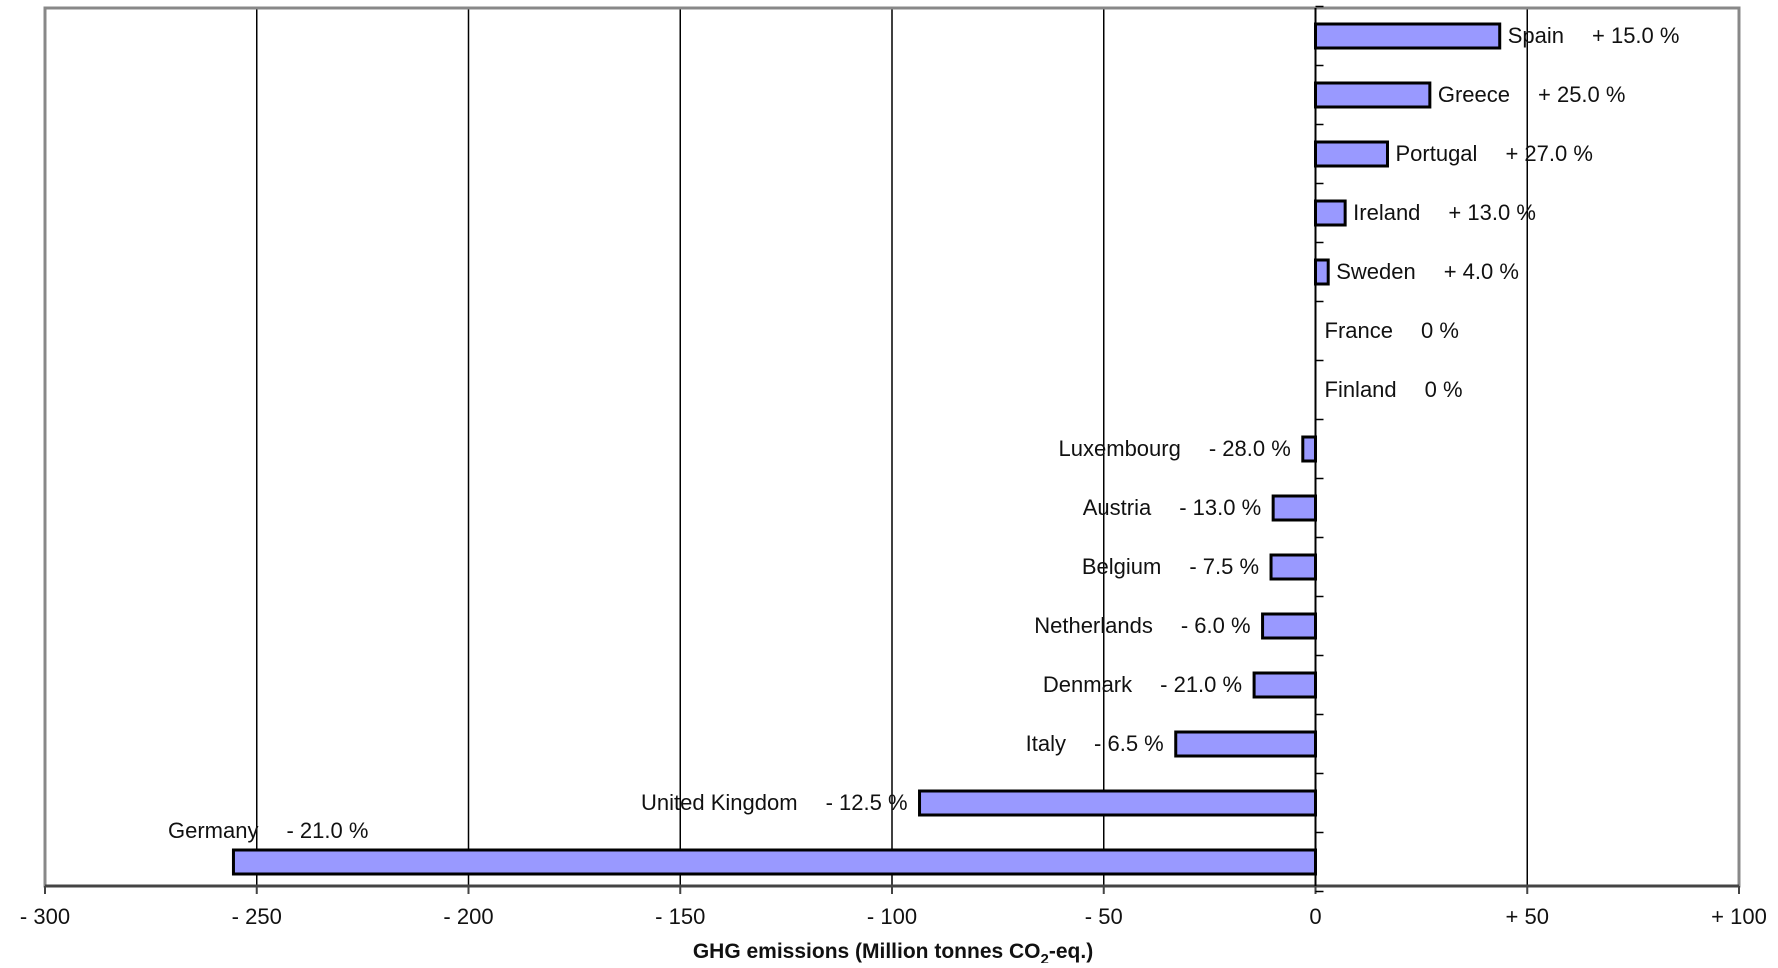 The width and height of the screenshot is (1778, 968). Describe the element at coordinates (1548, 153) in the screenshot. I see `target-label: + 27.0 %` at that location.